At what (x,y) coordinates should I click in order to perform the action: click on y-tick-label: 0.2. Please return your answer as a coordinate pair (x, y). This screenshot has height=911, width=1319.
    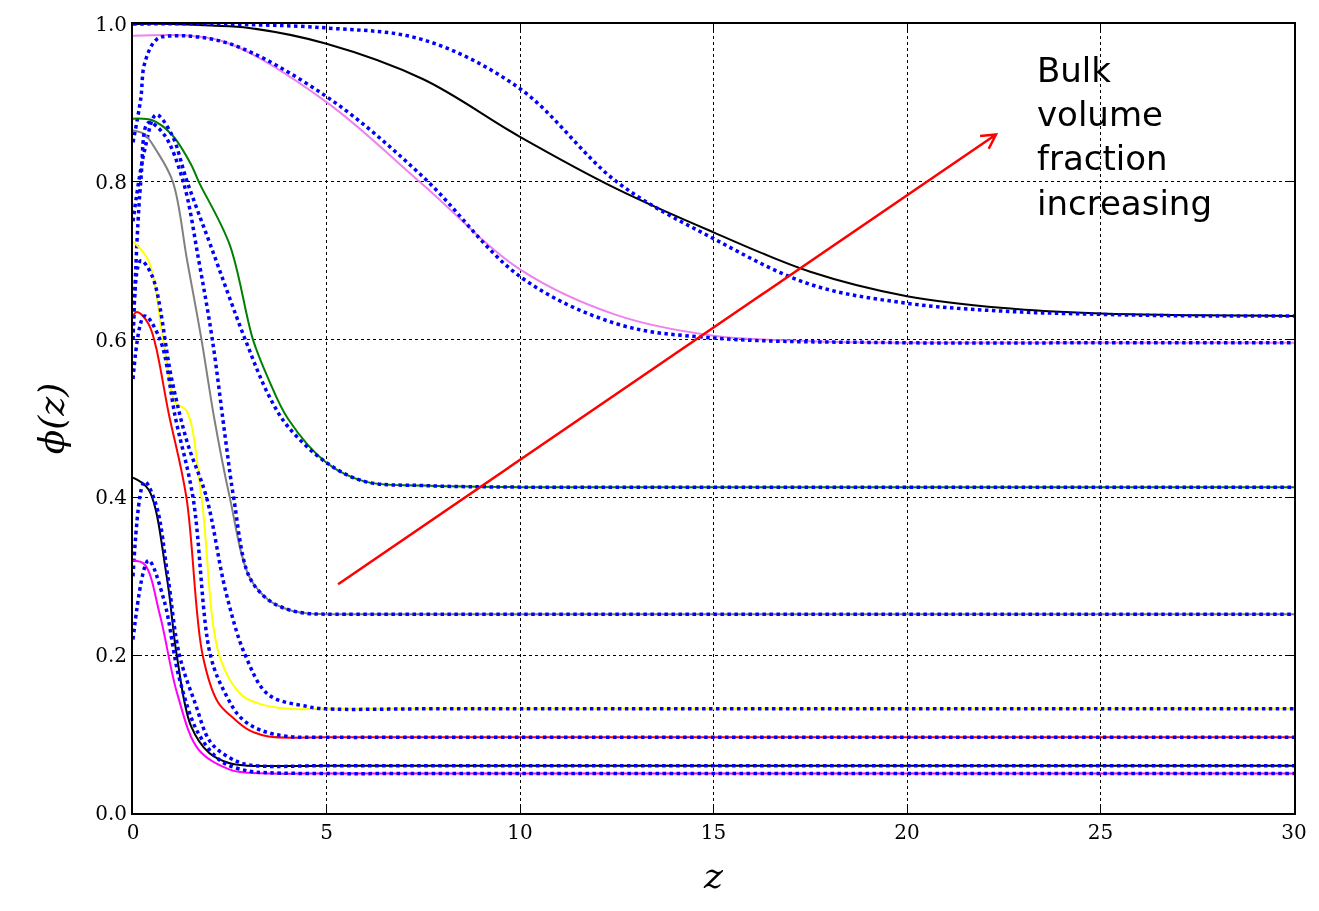
    Looking at the image, I should click on (111, 655).